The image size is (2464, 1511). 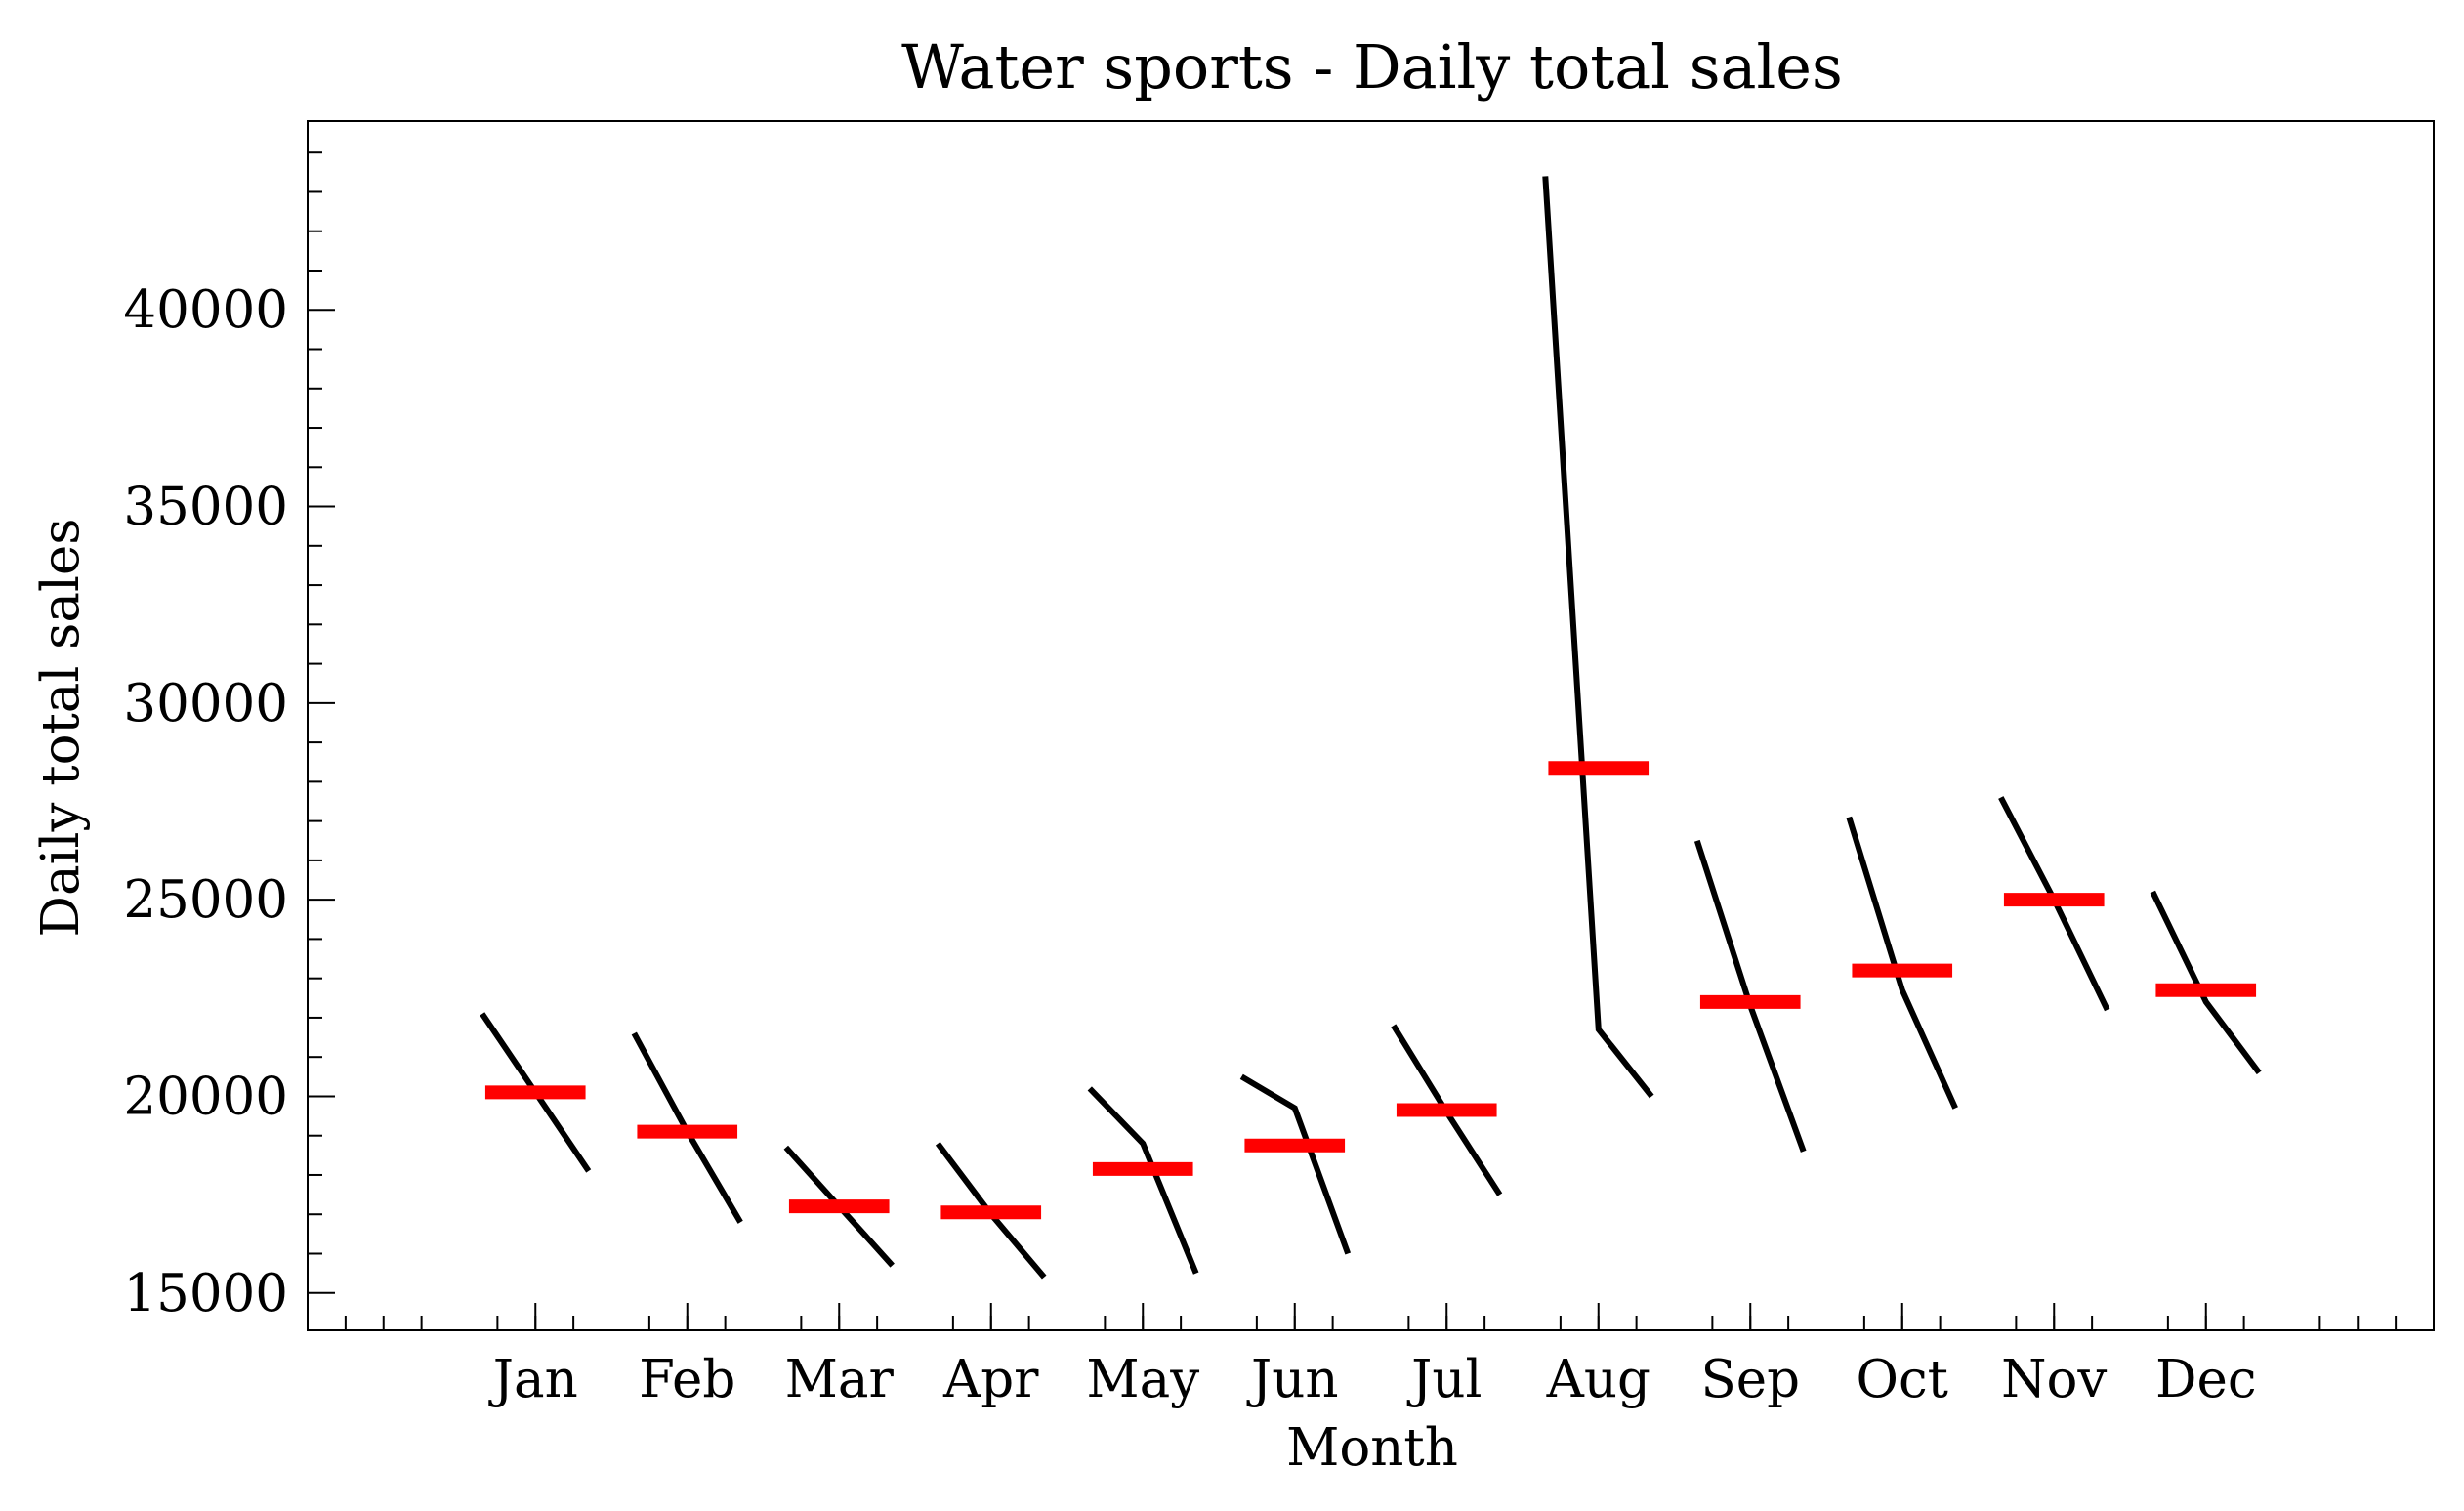 I want to click on x-tick-label-jul: Jul, so click(x=1444, y=1379).